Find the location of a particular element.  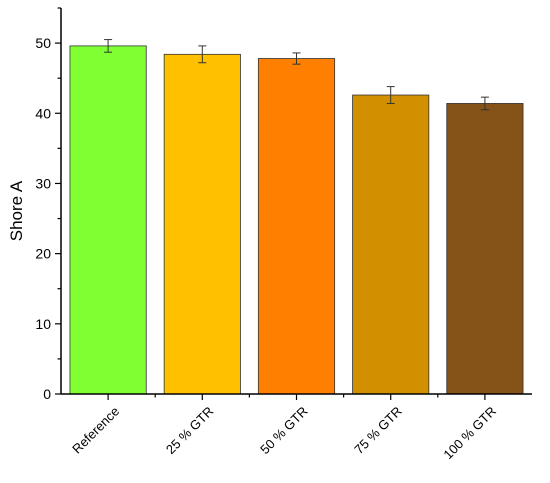

y-tick-label: 20 is located at coordinates (43, 254).